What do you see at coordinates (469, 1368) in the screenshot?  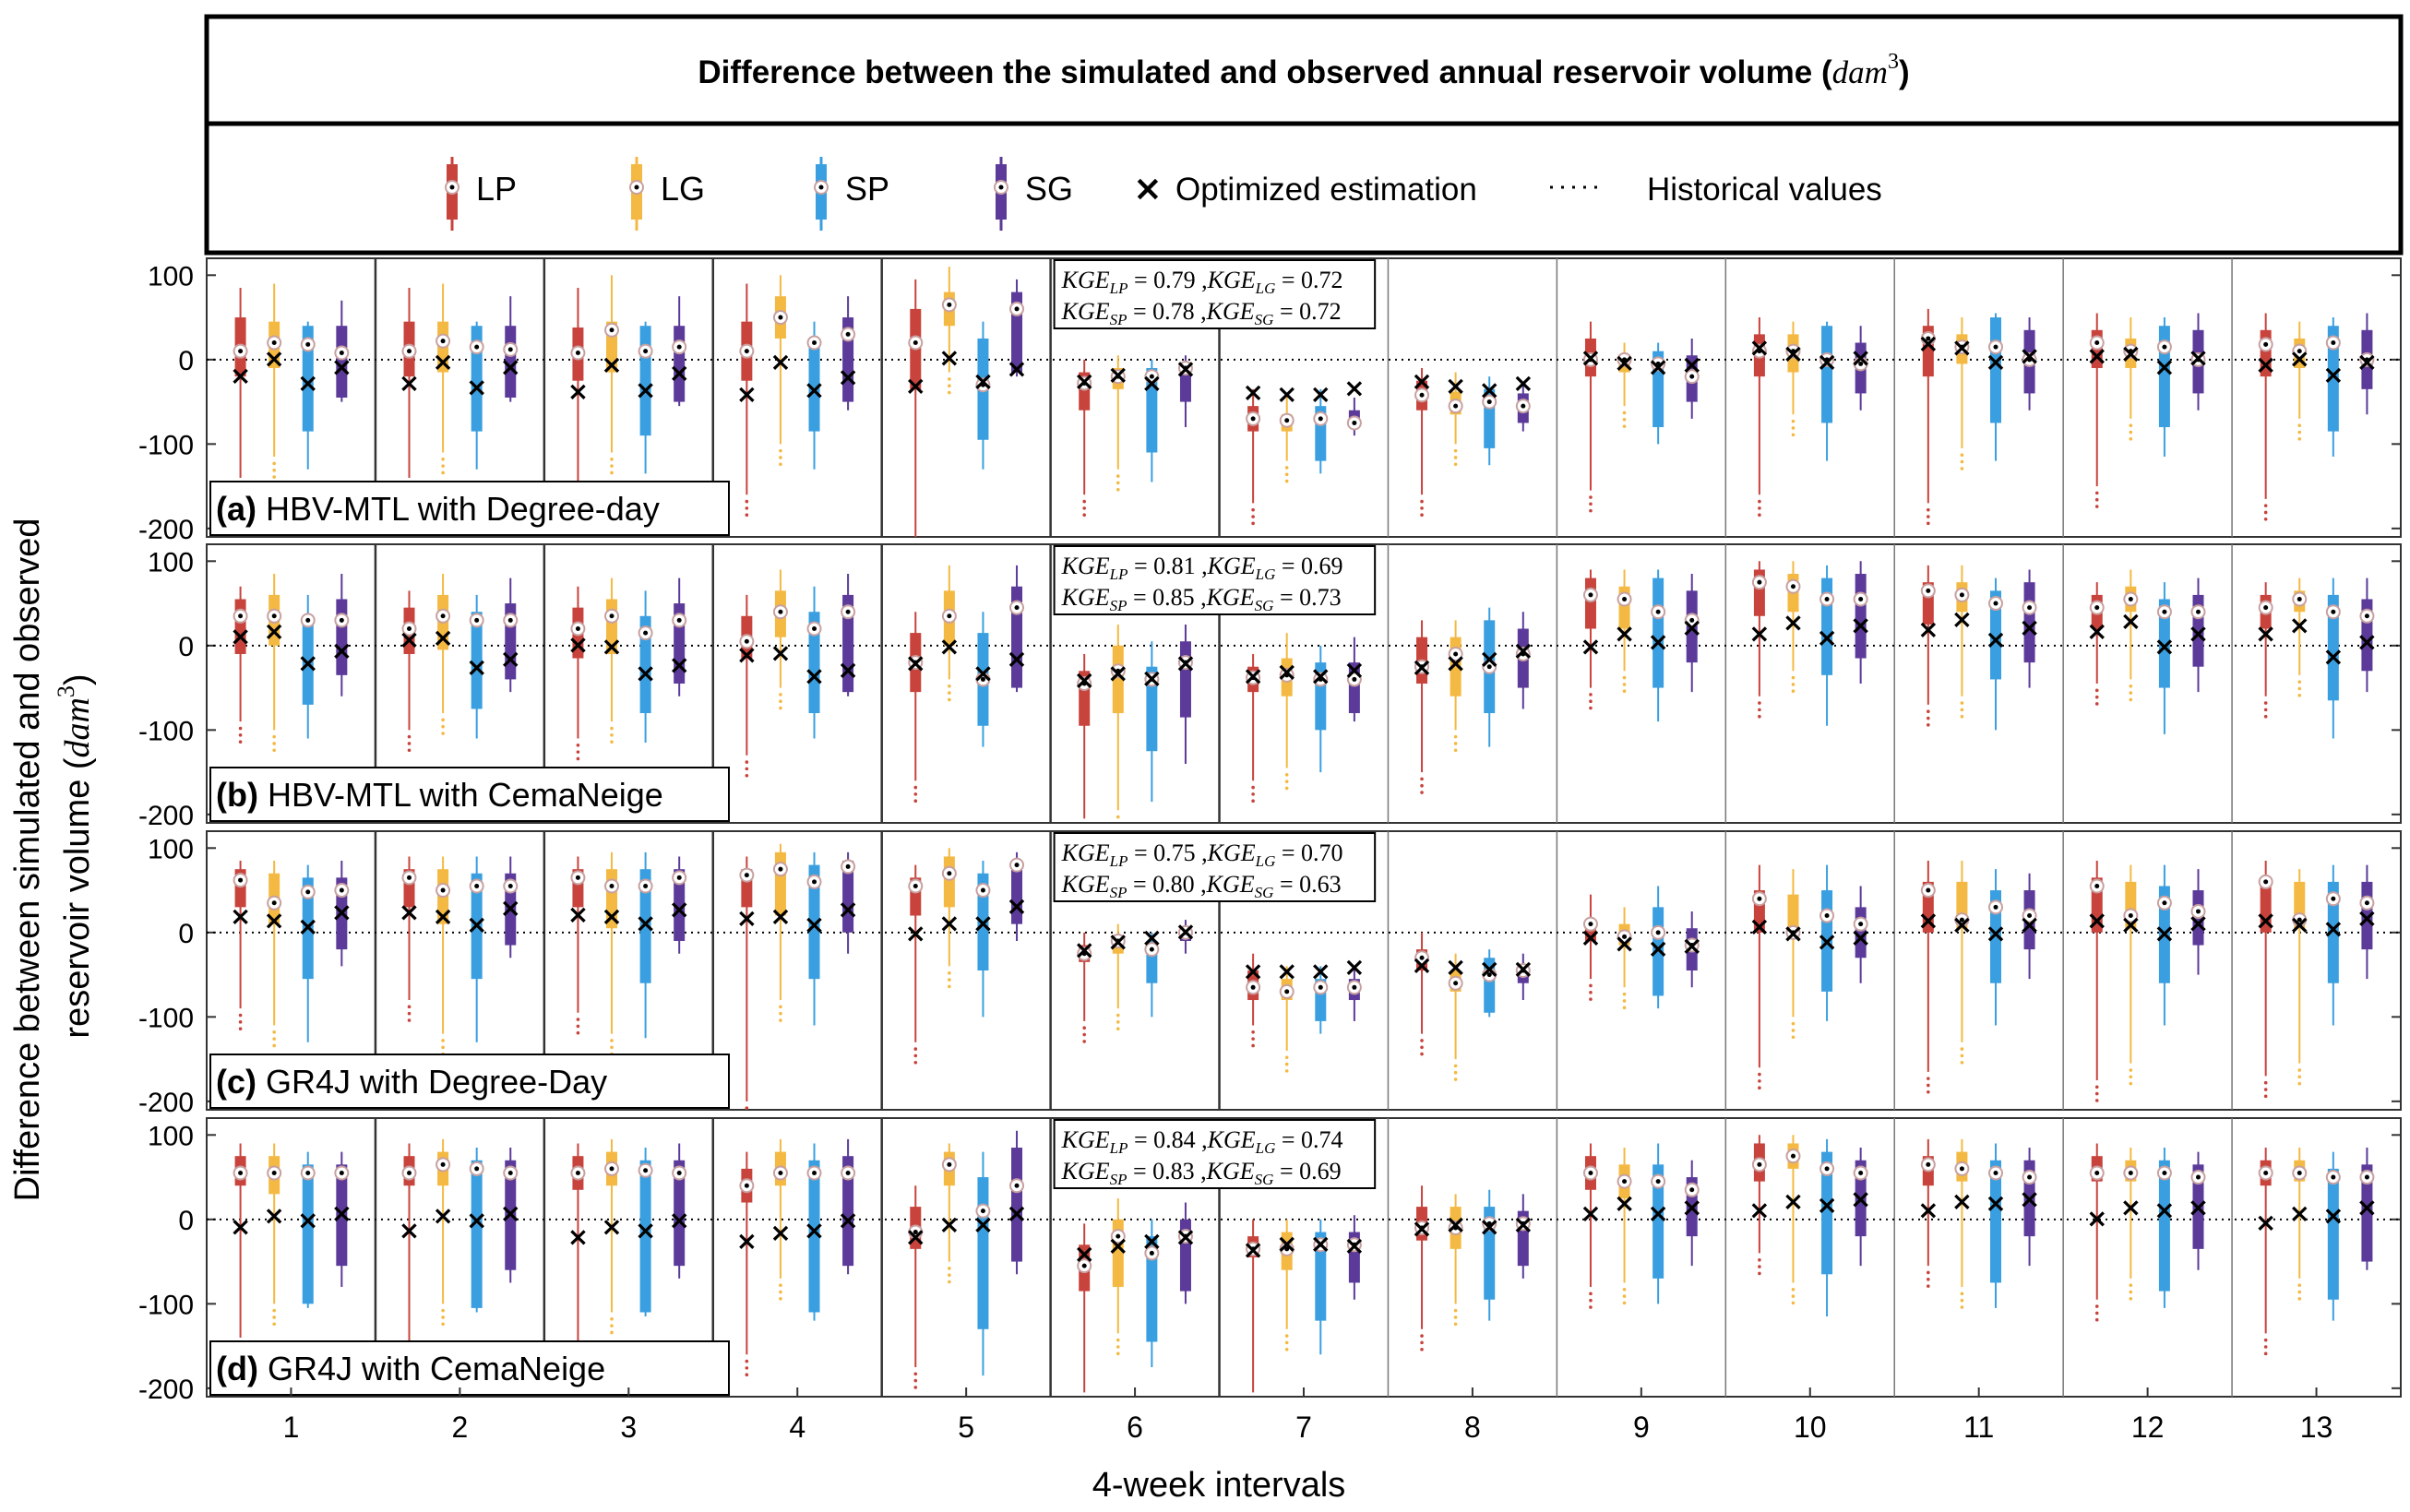 I see `panel-label: (d) GR4J with CemaNeige` at bounding box center [469, 1368].